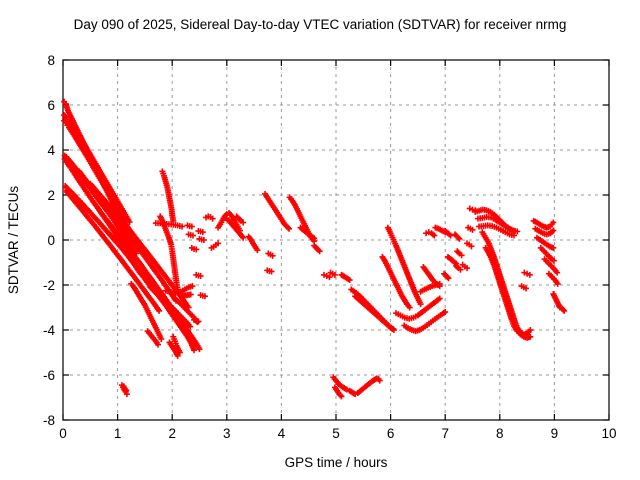  Describe the element at coordinates (282, 433) in the screenshot. I see `x-tick-label: 4` at that location.